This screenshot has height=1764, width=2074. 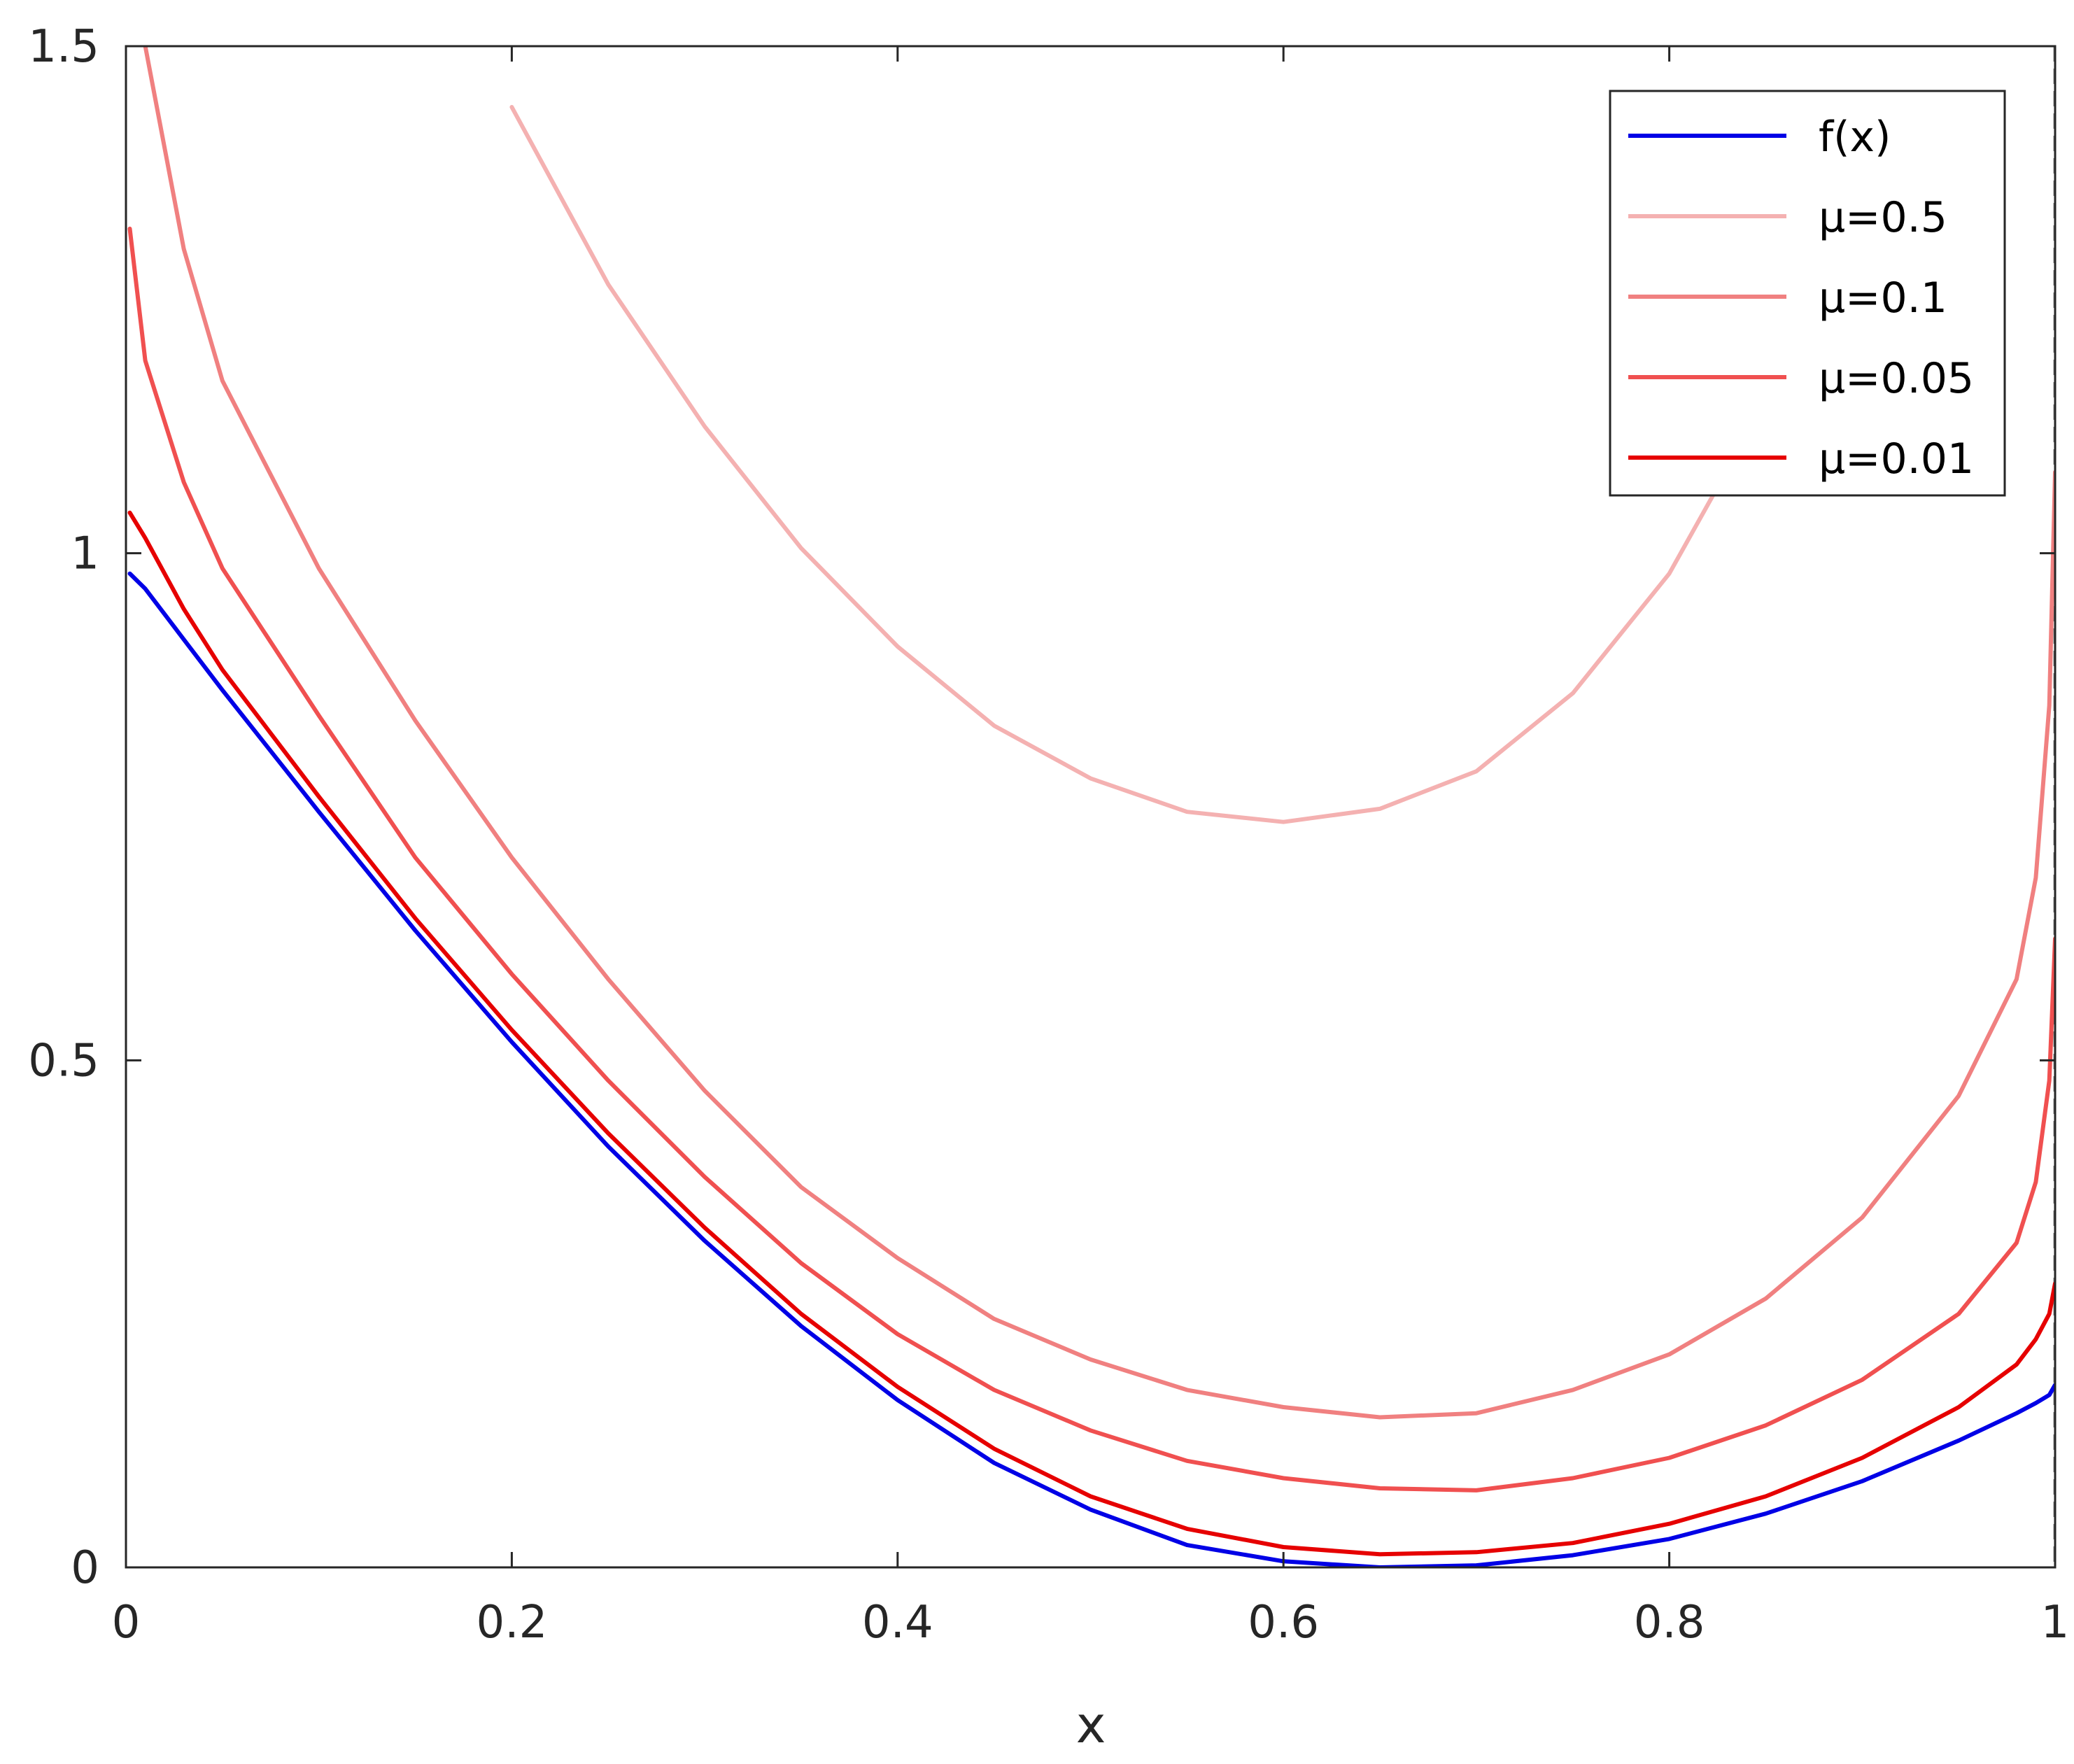 I want to click on x-tick-label: 0.6, so click(x=1283, y=1623).